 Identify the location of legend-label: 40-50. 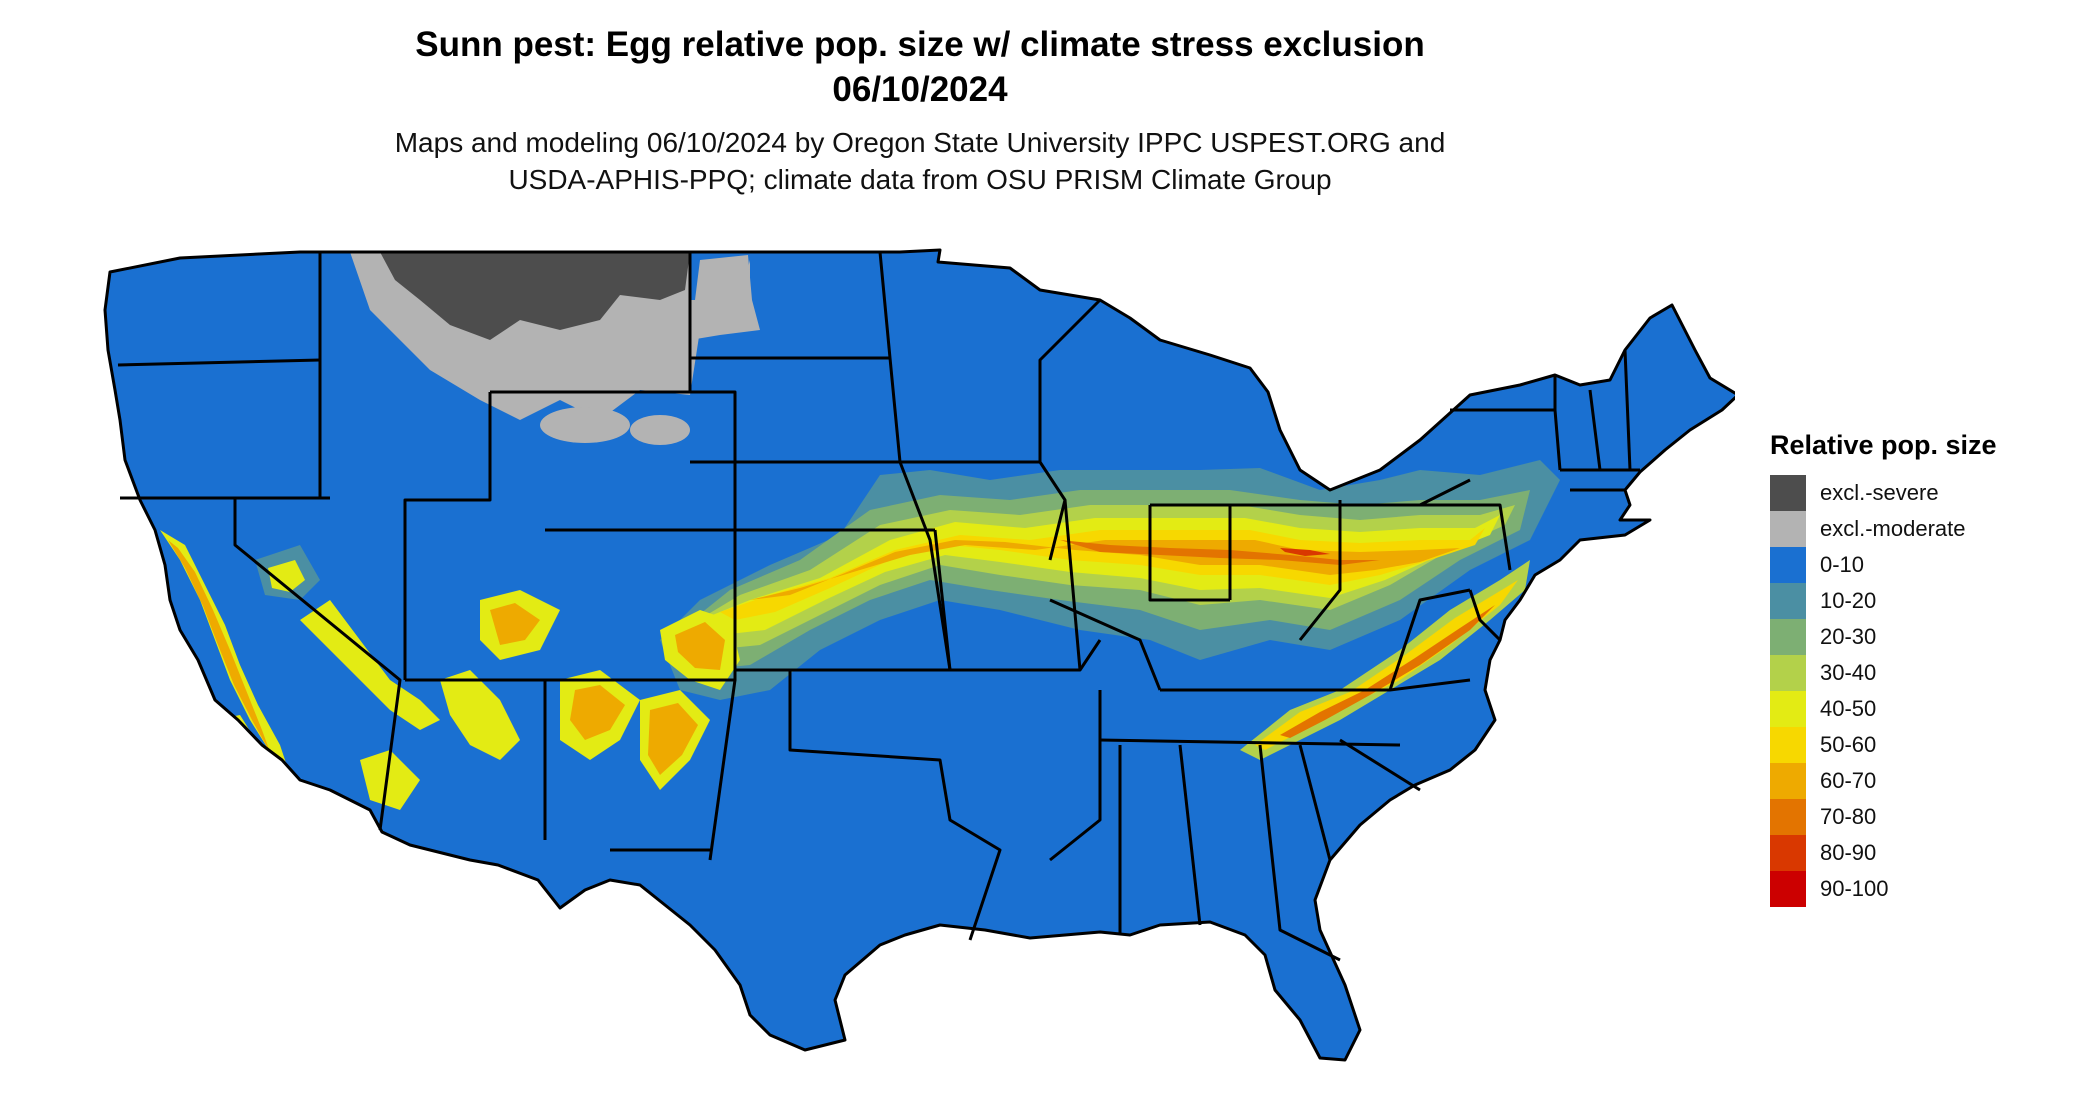
(1848, 708).